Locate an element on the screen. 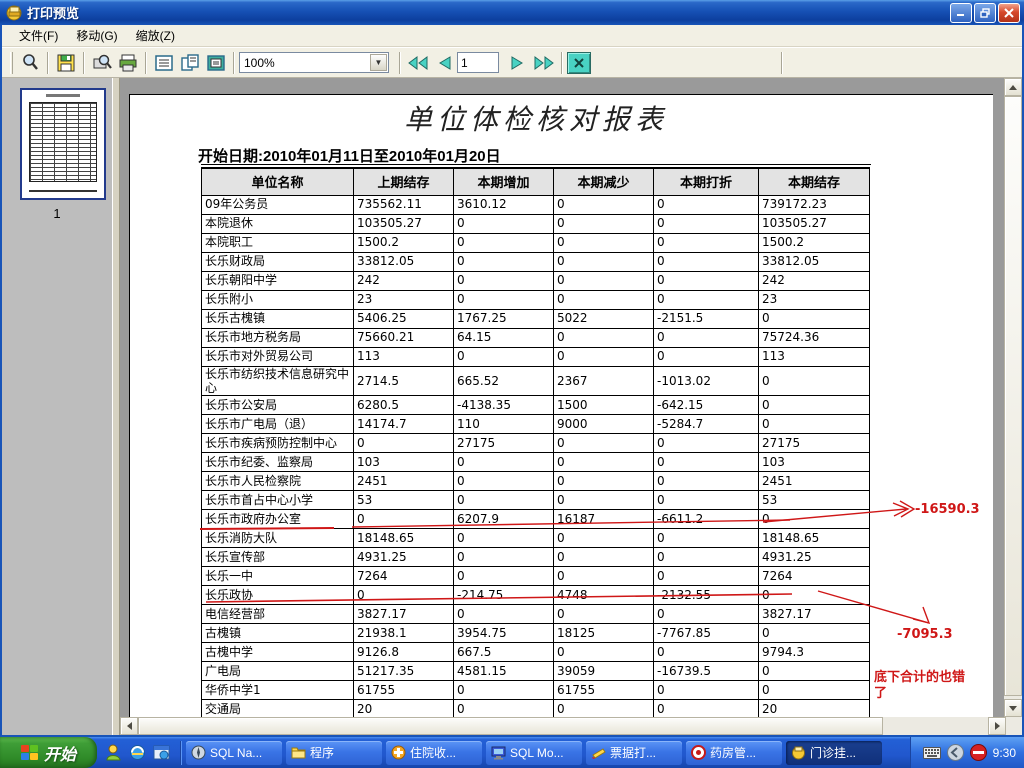 The image size is (1024, 768). table-cell: -2132.55 is located at coordinates (706, 595).